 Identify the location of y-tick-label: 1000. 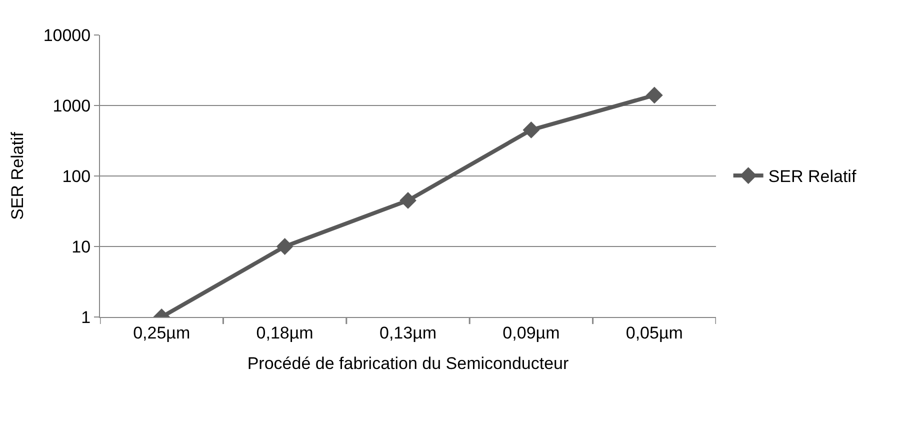
(71, 106).